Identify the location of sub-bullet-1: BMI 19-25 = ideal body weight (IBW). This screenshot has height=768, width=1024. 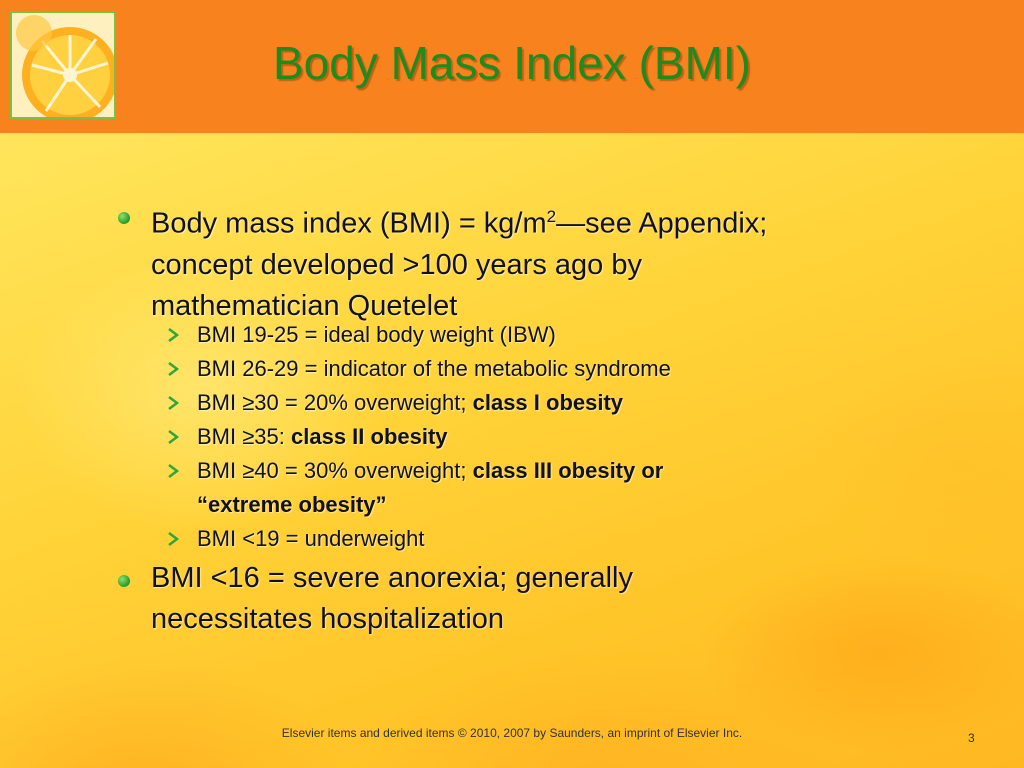
(376, 334).